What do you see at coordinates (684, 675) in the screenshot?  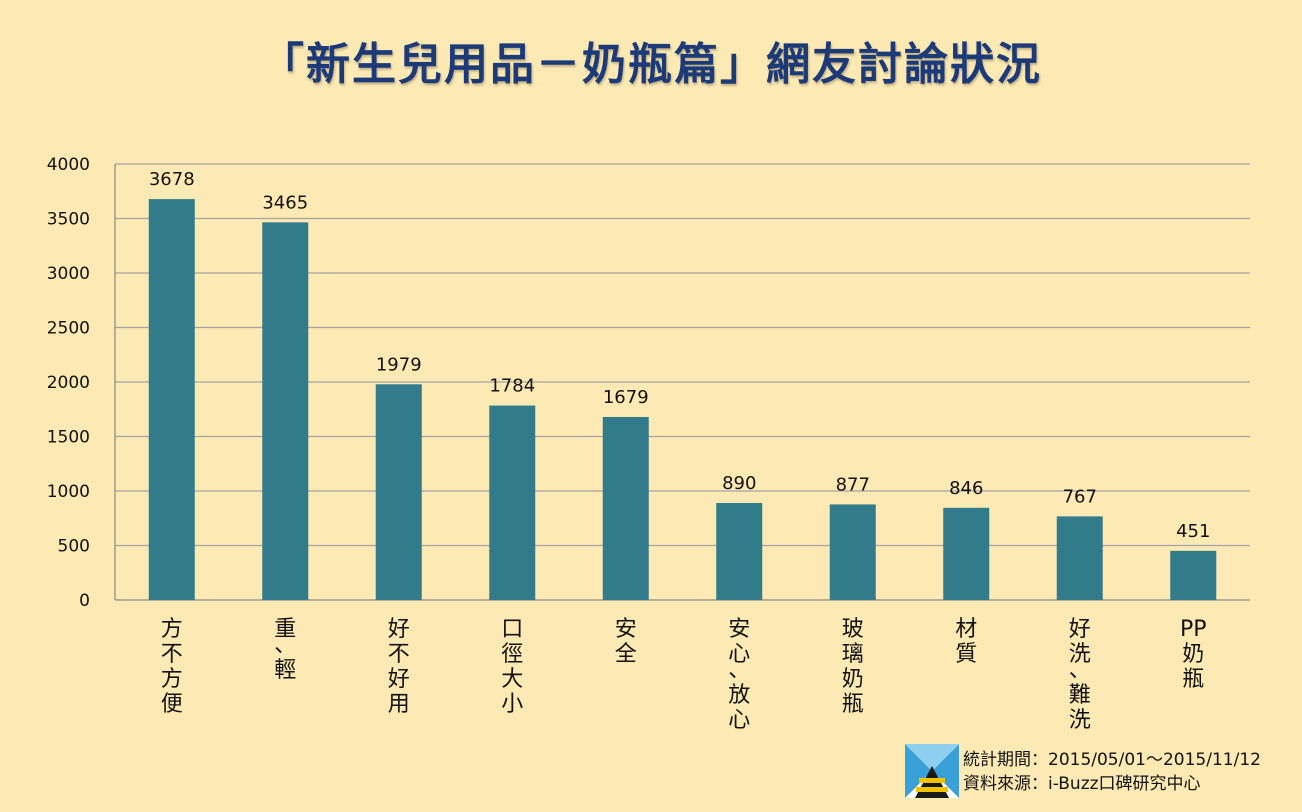 I see `x-axis-labels: 方不方便 重、輕 好不好用 口徑大小 安全 安心、放心 玻璃奶瓶 材質 好洗、難洗 PP 奶瓶` at bounding box center [684, 675].